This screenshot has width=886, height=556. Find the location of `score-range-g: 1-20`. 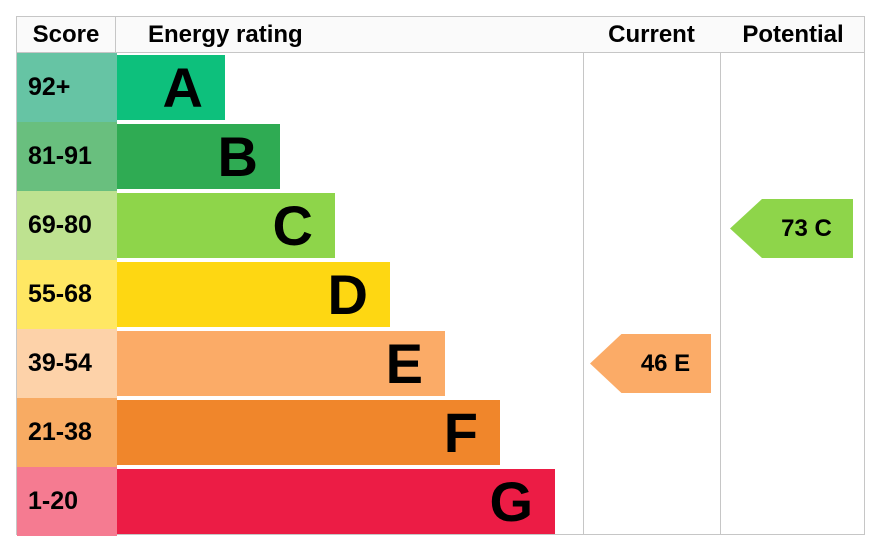

score-range-g: 1-20 is located at coordinates (67, 501).